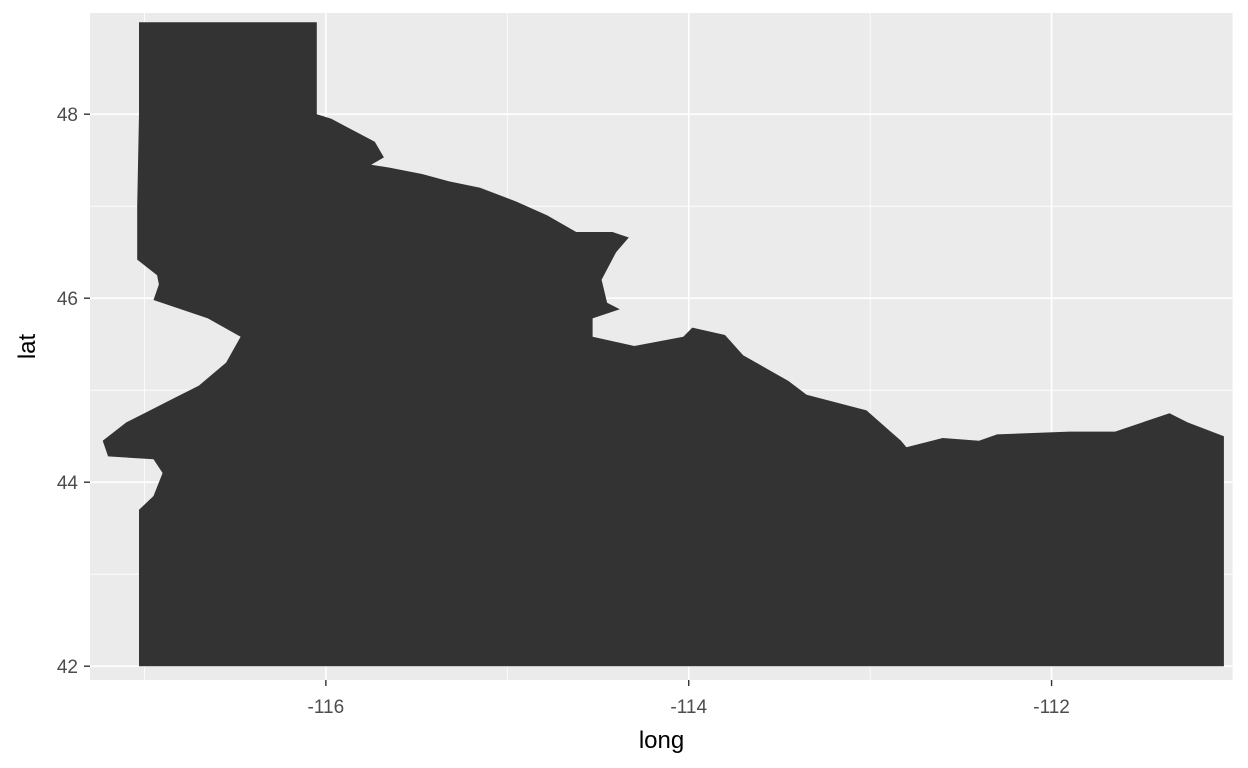 This screenshot has width=1248, height=768. Describe the element at coordinates (1051, 707) in the screenshot. I see `x-tick-label: -112` at that location.